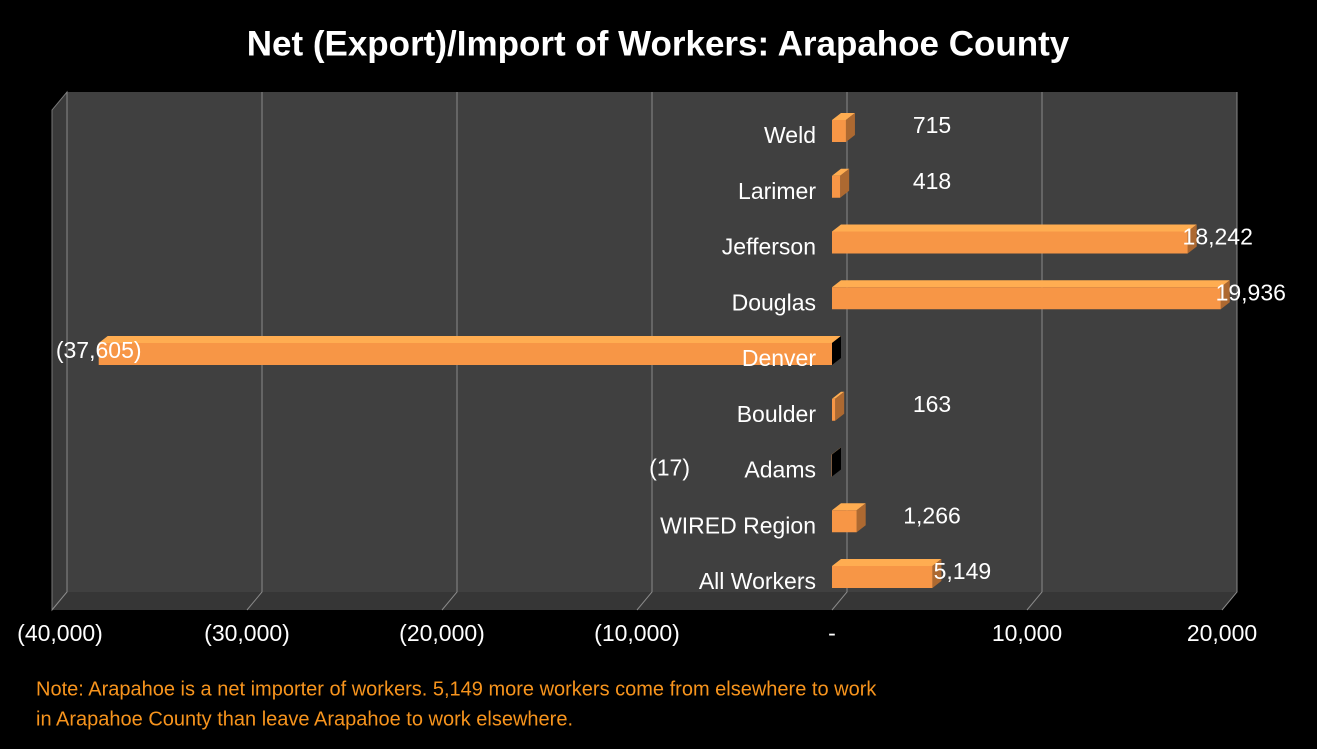 Image resolution: width=1317 pixels, height=749 pixels. I want to click on data-label: 715, so click(932, 125).